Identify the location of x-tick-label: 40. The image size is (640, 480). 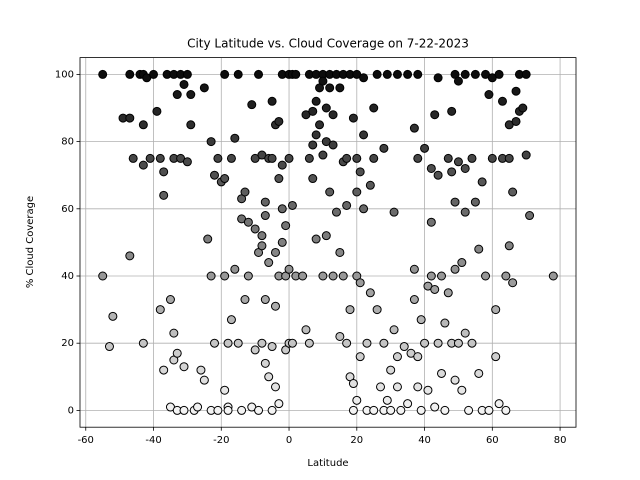
(424, 440).